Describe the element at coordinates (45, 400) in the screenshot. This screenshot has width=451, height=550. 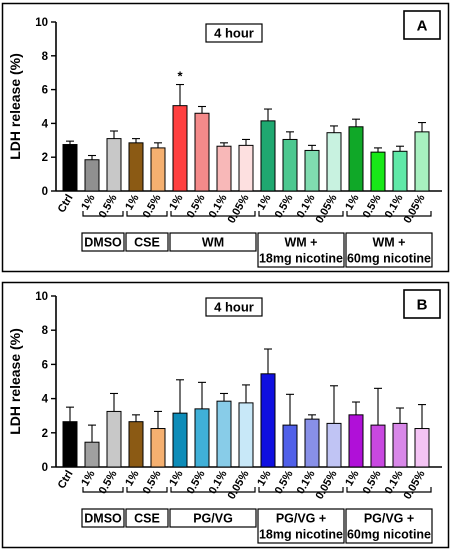
I see `y-tick-label: 4` at that location.